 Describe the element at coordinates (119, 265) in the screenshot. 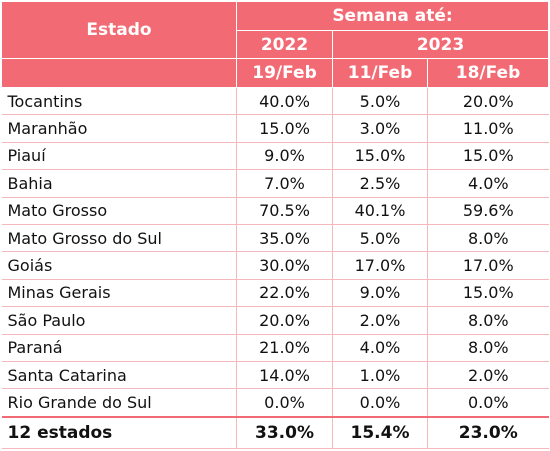

I see `row-estado: Goiás` at that location.